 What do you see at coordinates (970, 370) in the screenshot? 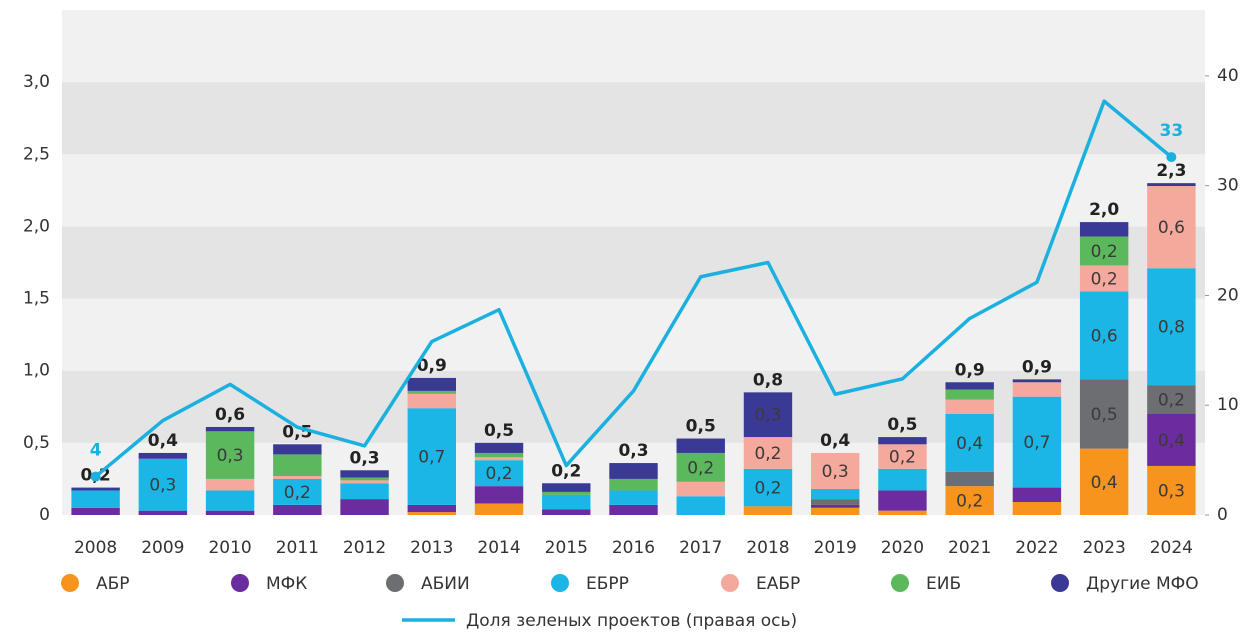
I see `total-label: 0,9` at bounding box center [970, 370].